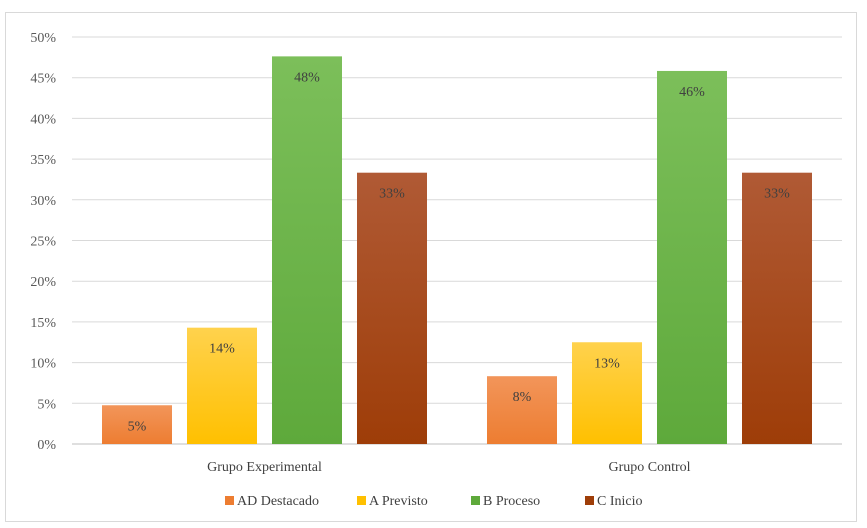 Image resolution: width=867 pixels, height=528 pixels. I want to click on legend-item: AD Destacado, so click(272, 501).